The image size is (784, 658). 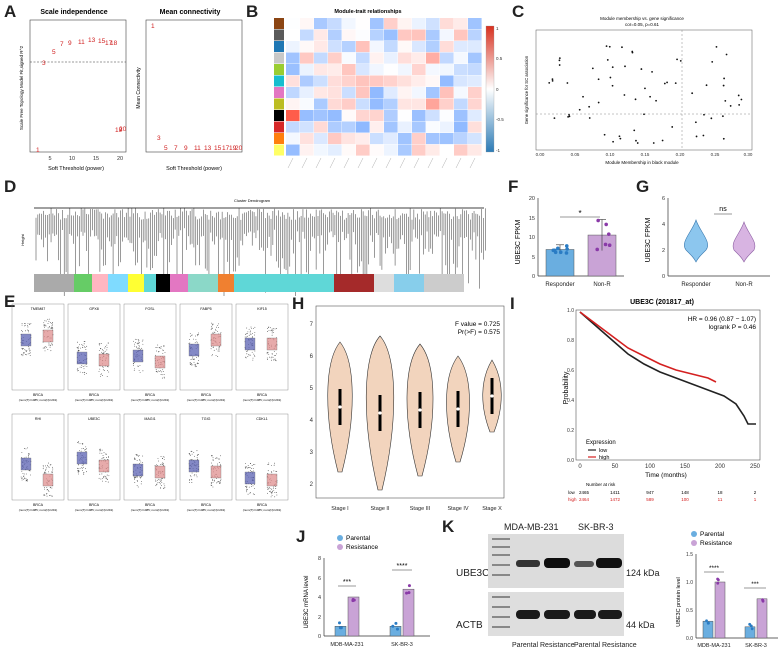 I want to click on panel-label-f: F, so click(x=513, y=186).